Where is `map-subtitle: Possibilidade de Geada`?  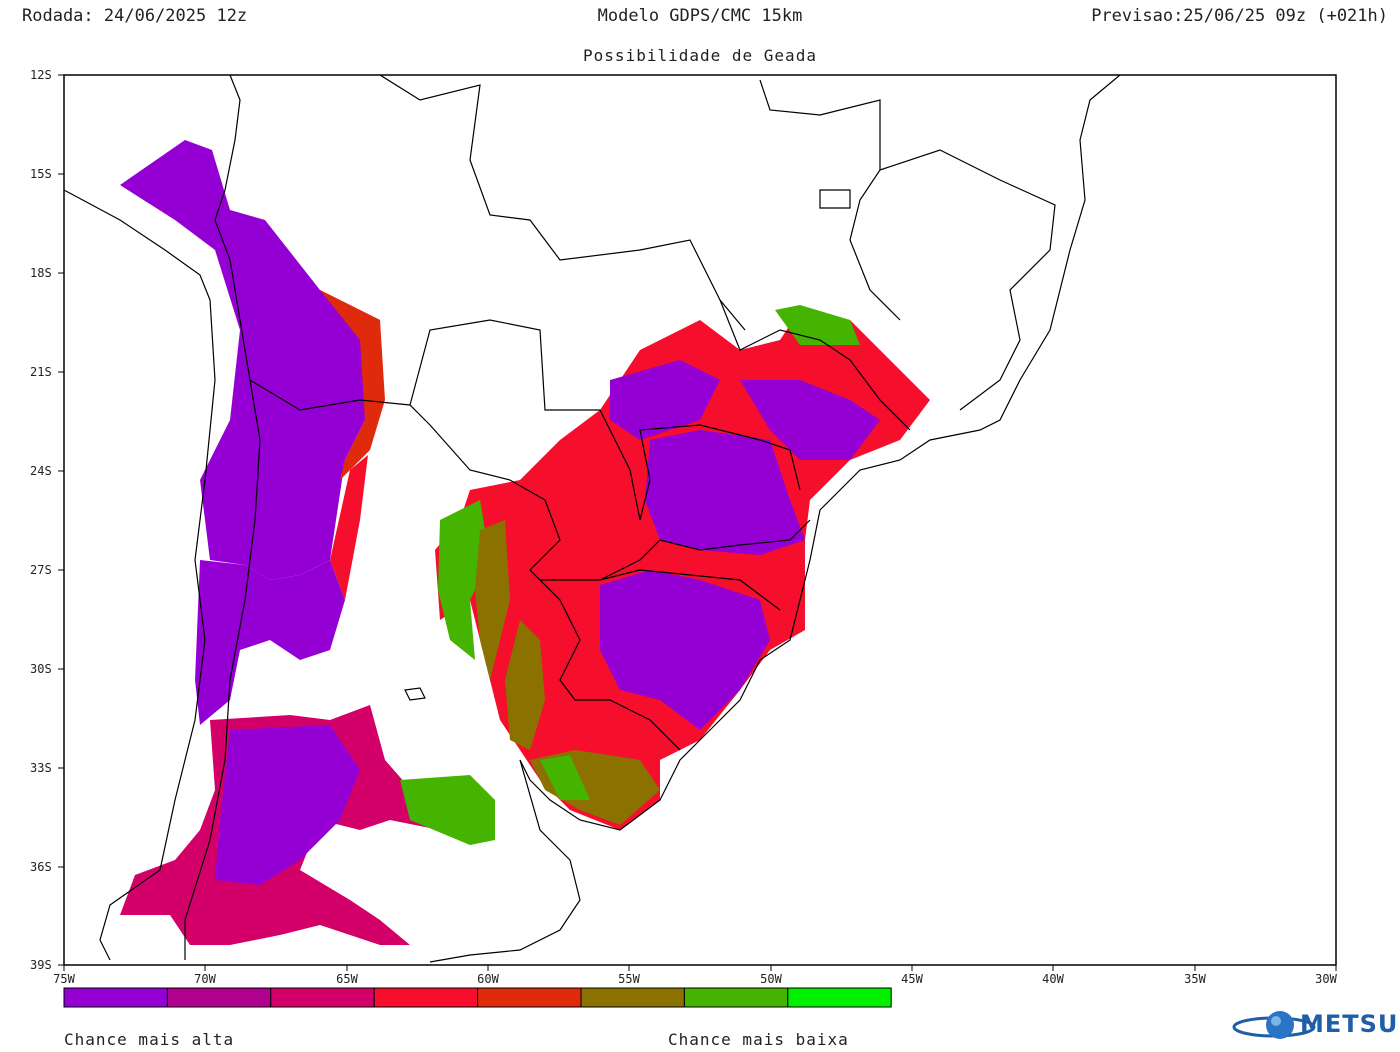
map-subtitle: Possibilidade de Geada is located at coordinates (700, 55).